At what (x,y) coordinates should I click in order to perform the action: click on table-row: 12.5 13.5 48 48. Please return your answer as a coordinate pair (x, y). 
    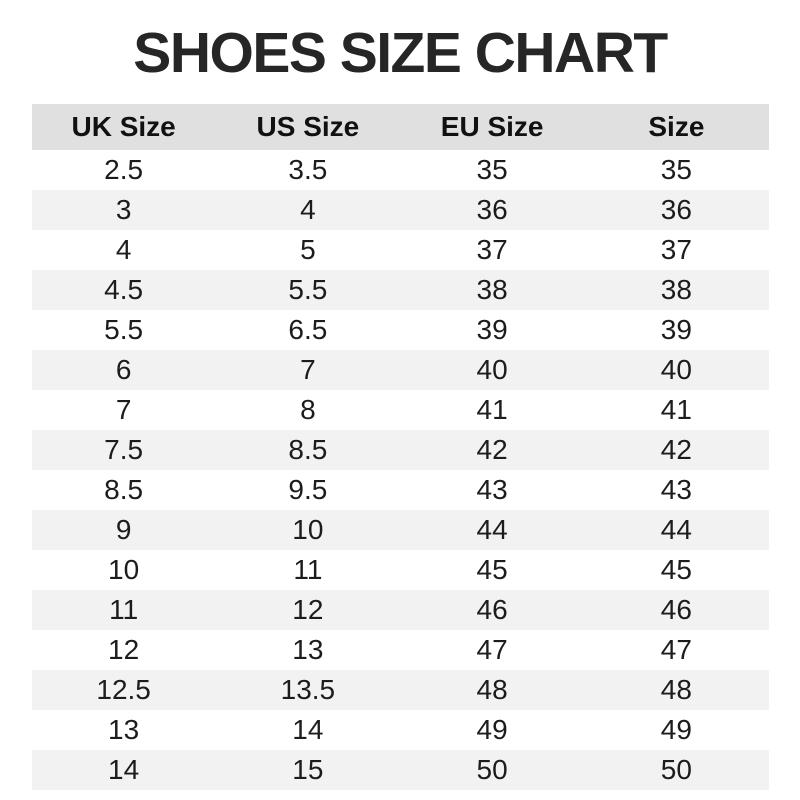
    Looking at the image, I should click on (400, 689).